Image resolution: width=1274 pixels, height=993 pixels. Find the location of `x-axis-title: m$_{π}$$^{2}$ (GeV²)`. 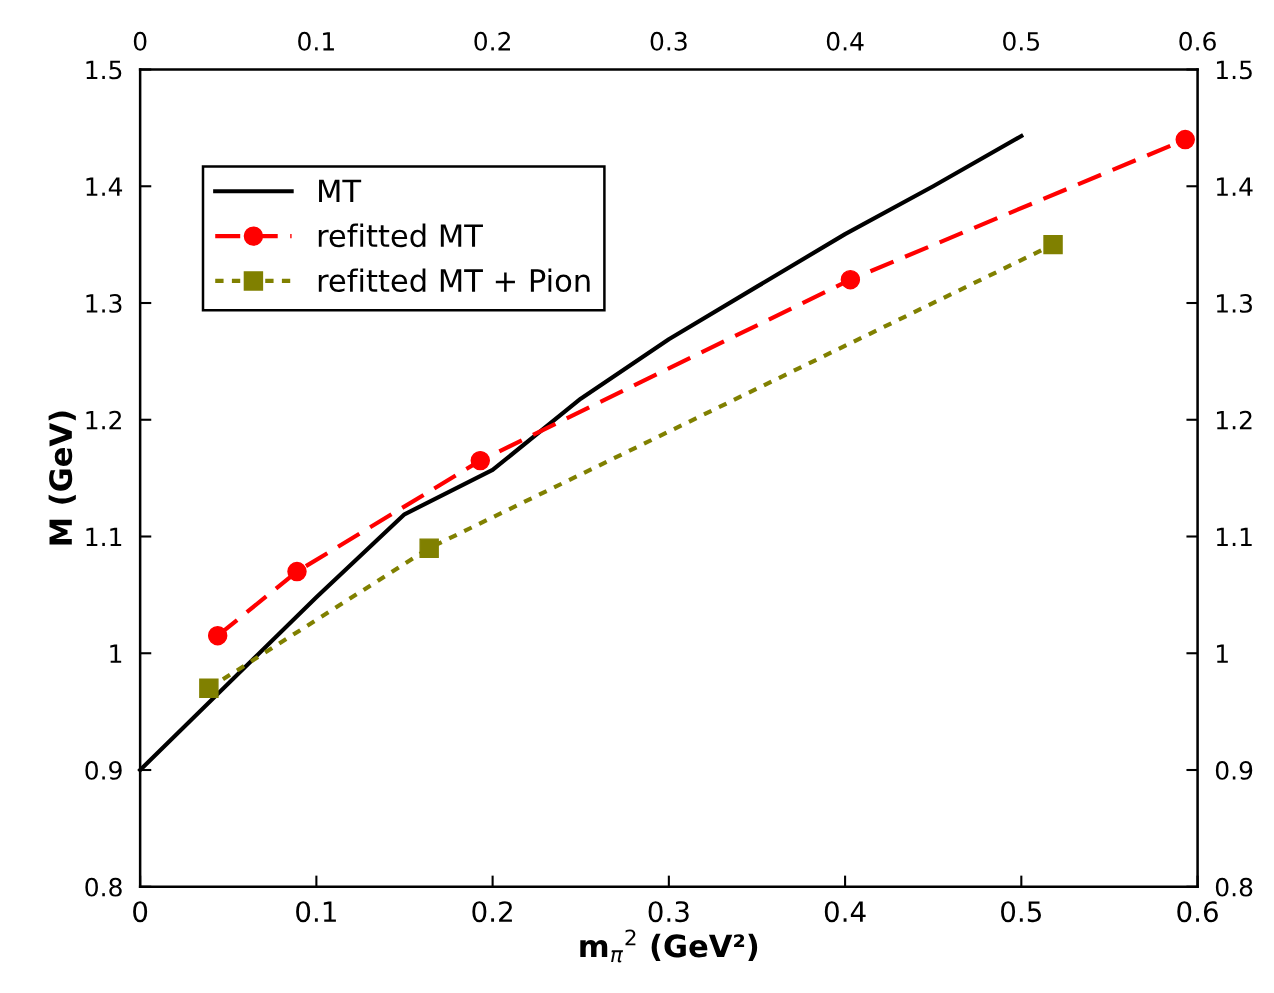

x-axis-title: m$_{π}$$^{2}$ (GeV²) is located at coordinates (669, 946).